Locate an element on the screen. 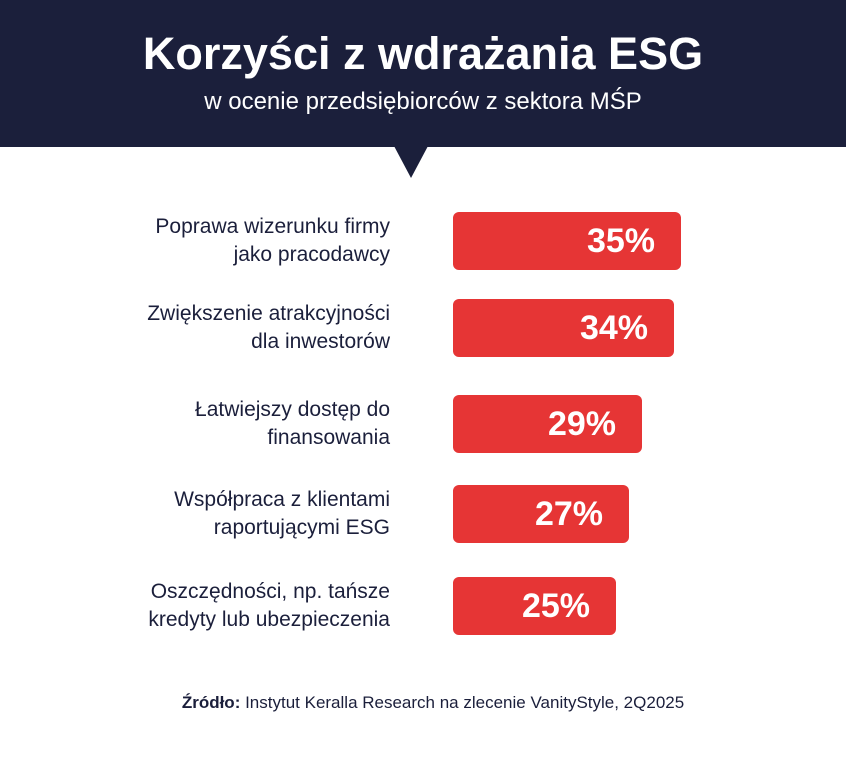  category-label-line: Łatwiejszy dostęp do is located at coordinates (292, 409).